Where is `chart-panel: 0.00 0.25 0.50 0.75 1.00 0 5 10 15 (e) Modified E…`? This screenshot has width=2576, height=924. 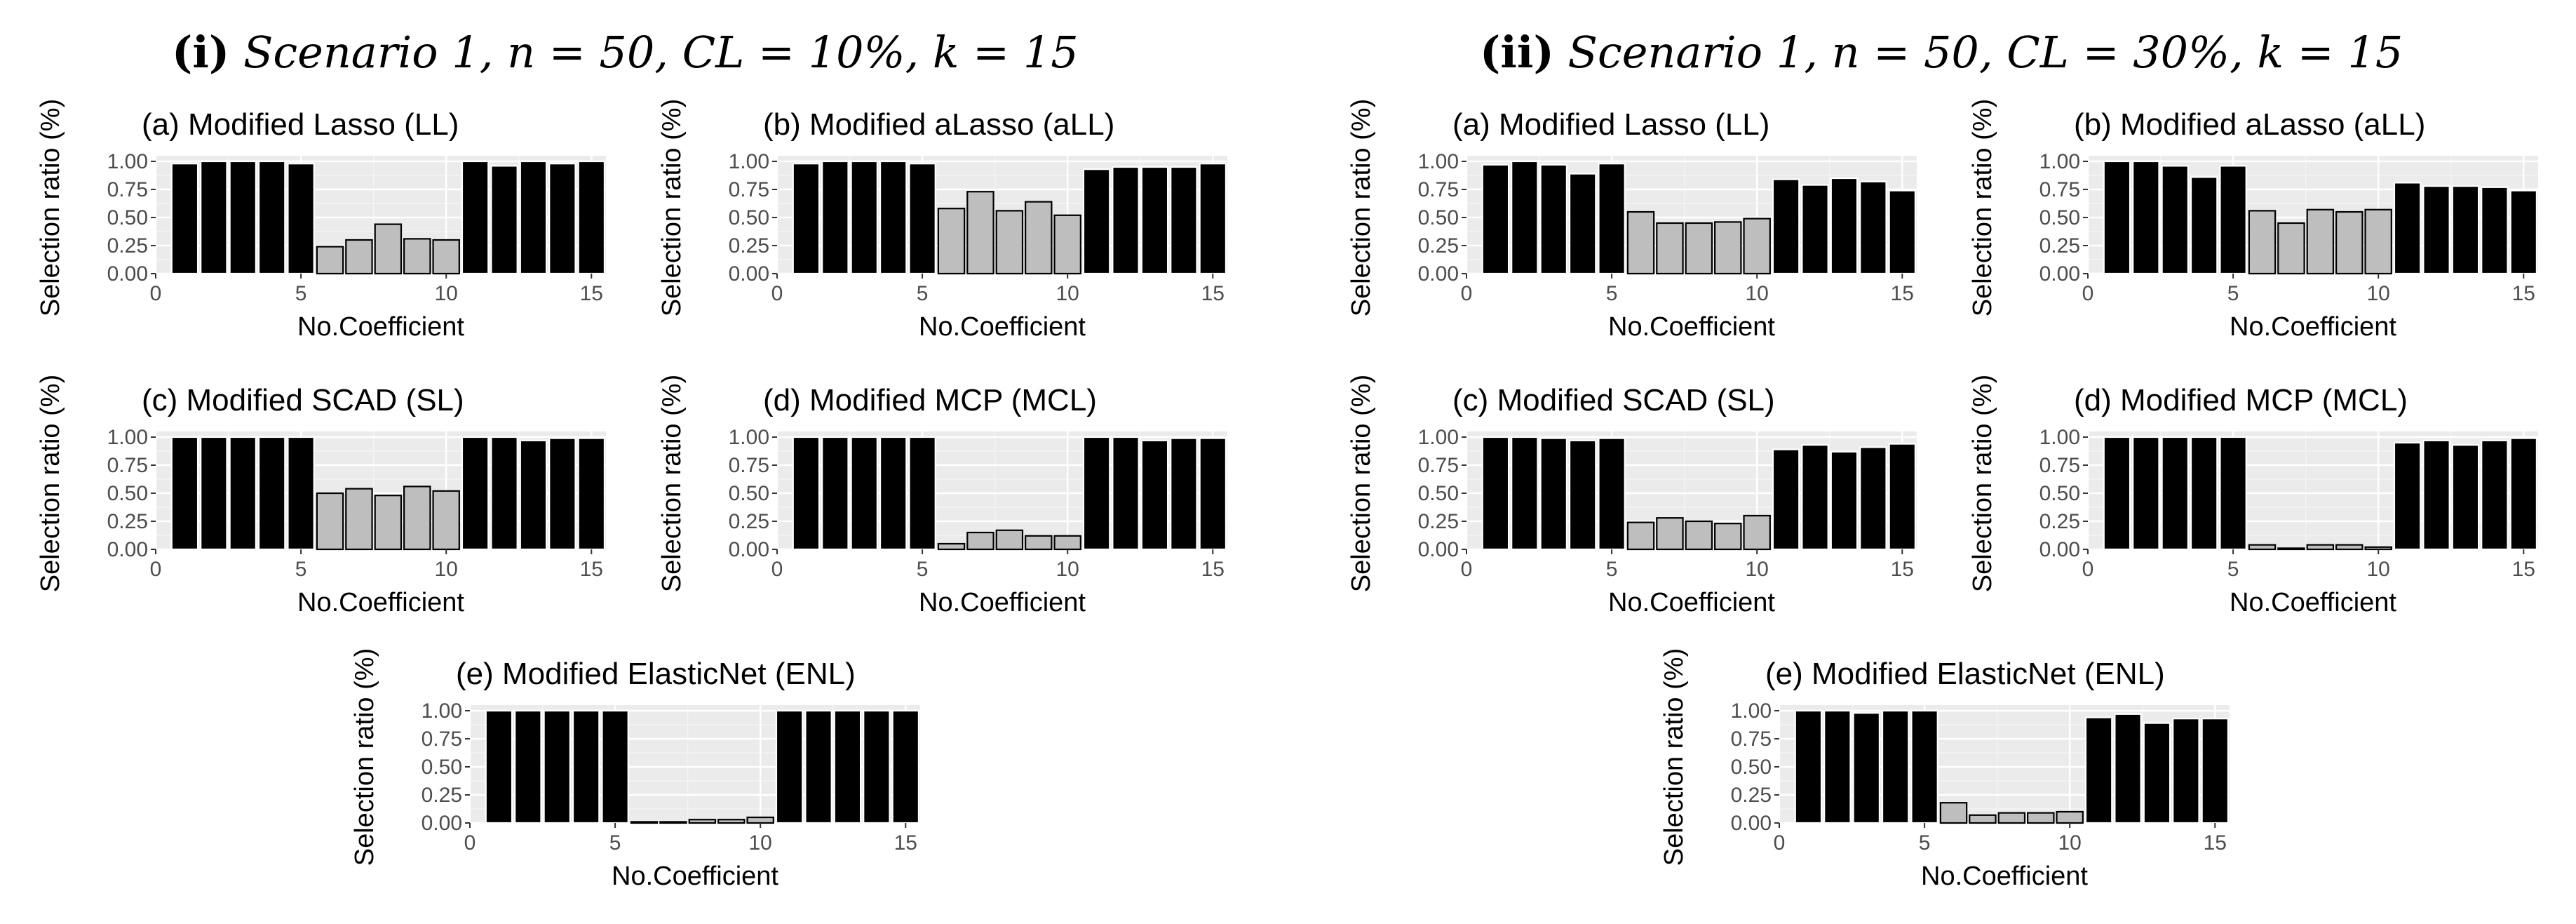 chart-panel: 0.00 0.25 0.50 0.75 1.00 0 5 10 15 (e) Modified E… is located at coordinates (1944, 769).